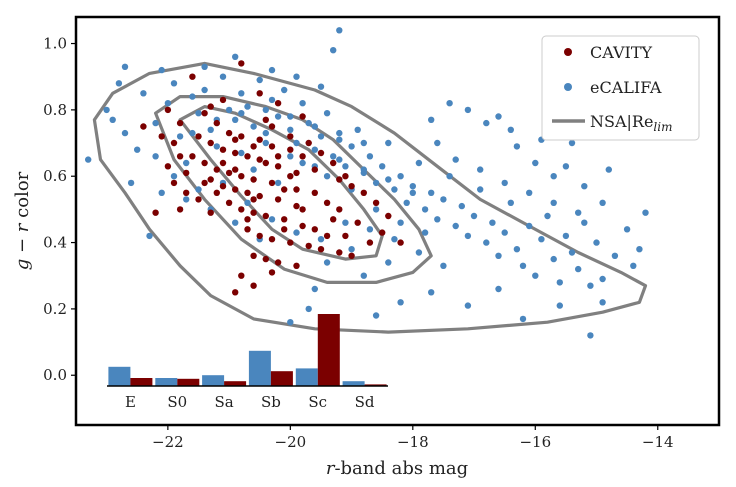 The height and width of the screenshot is (487, 736). Describe the element at coordinates (621, 52) in the screenshot. I see `legend-label-cavity: CAVITY` at that location.